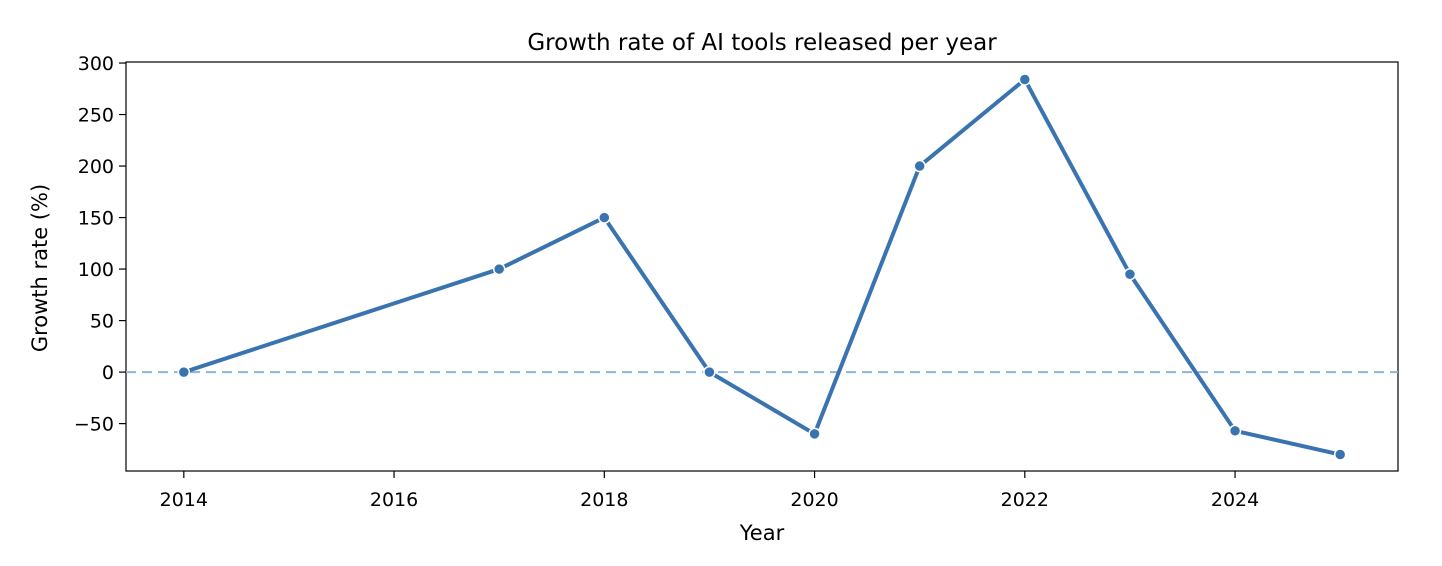  What do you see at coordinates (762, 533) in the screenshot?
I see `x-axis-label: Year` at bounding box center [762, 533].